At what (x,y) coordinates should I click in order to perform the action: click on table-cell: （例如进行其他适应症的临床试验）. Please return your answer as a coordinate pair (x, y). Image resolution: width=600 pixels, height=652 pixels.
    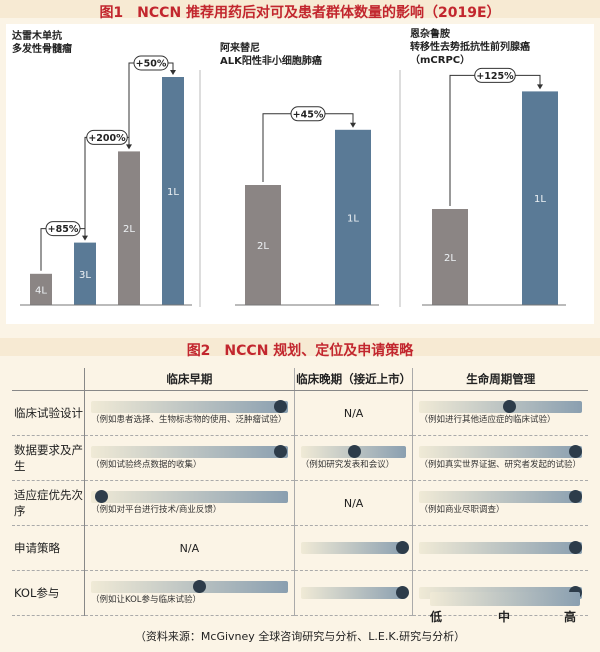
    Looking at the image, I should click on (500, 413).